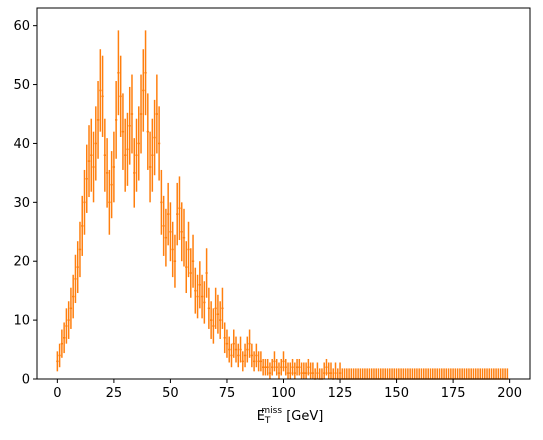  I want to click on x-tick-label: 25, so click(114, 393).